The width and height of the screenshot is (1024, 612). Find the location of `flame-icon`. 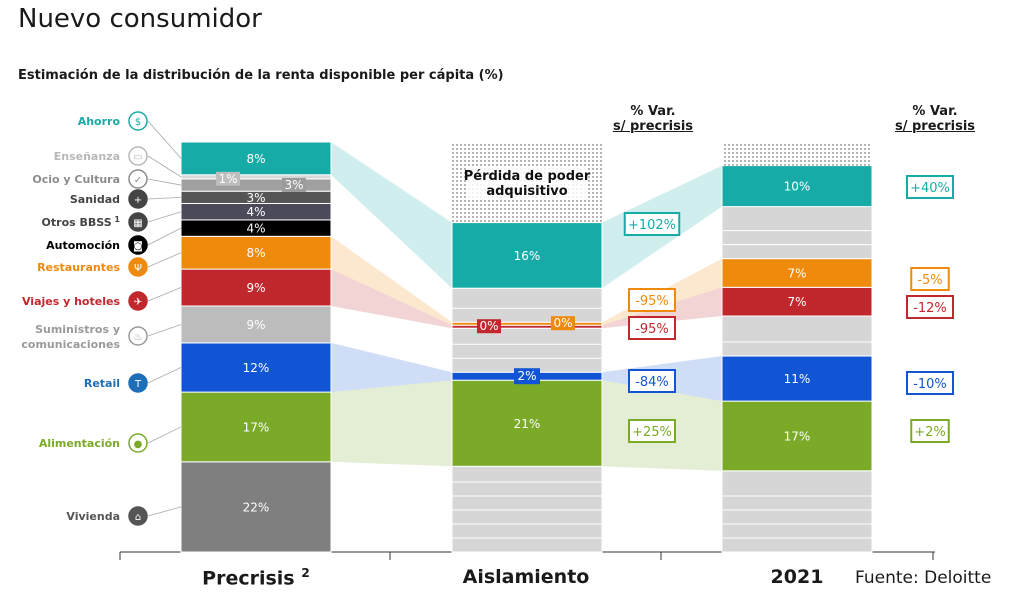

flame-icon is located at coordinates (138, 336).